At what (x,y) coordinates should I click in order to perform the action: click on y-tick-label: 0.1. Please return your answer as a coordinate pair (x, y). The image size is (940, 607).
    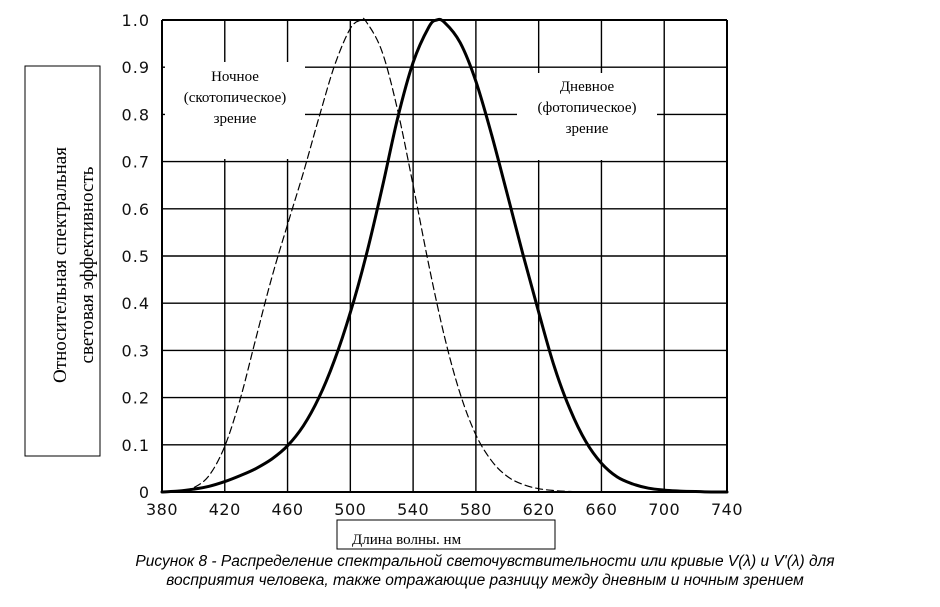
    Looking at the image, I should click on (136, 445).